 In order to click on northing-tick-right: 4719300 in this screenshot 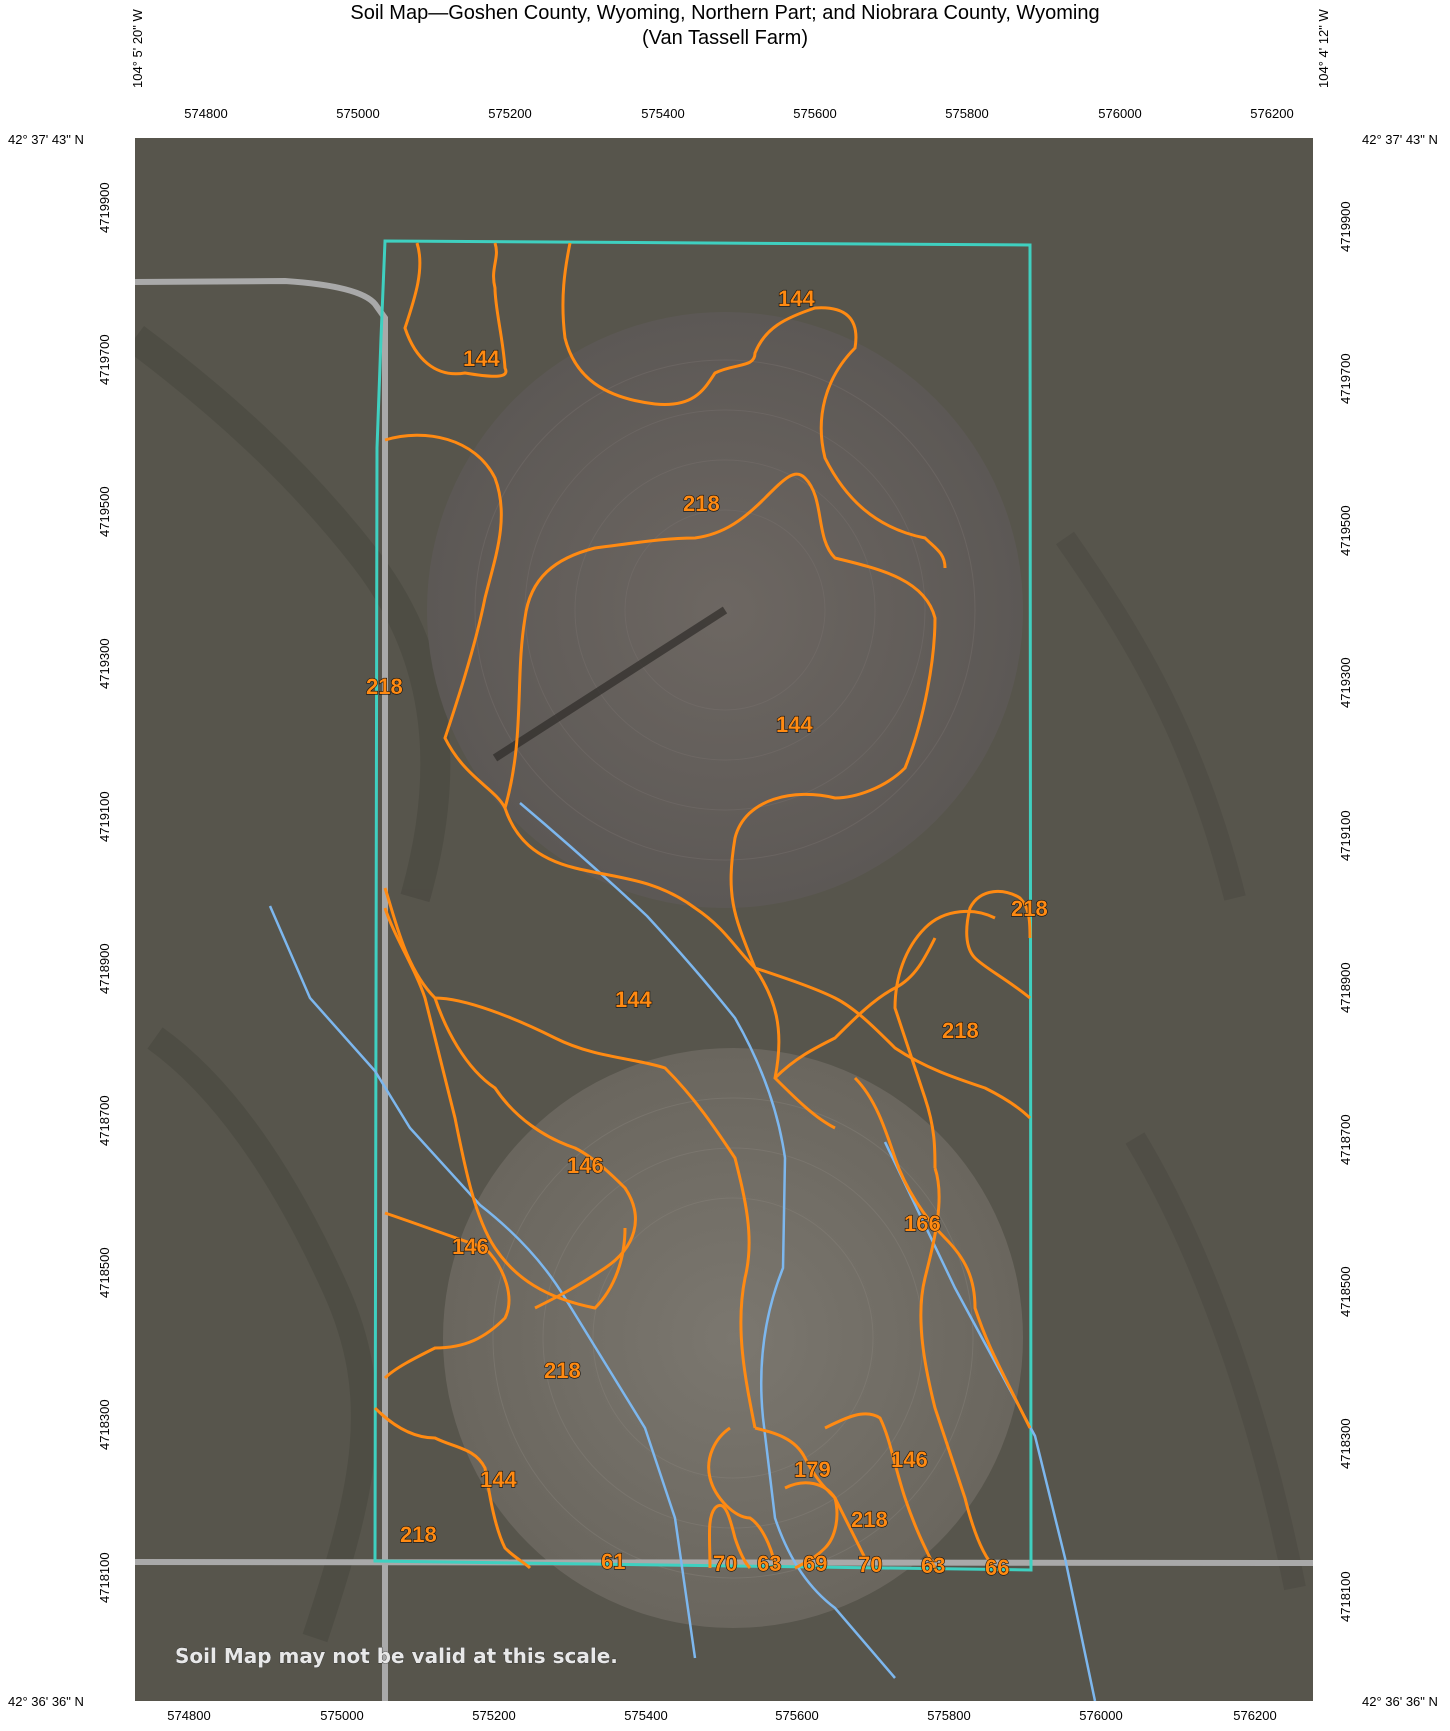, I will do `click(1345, 682)`.